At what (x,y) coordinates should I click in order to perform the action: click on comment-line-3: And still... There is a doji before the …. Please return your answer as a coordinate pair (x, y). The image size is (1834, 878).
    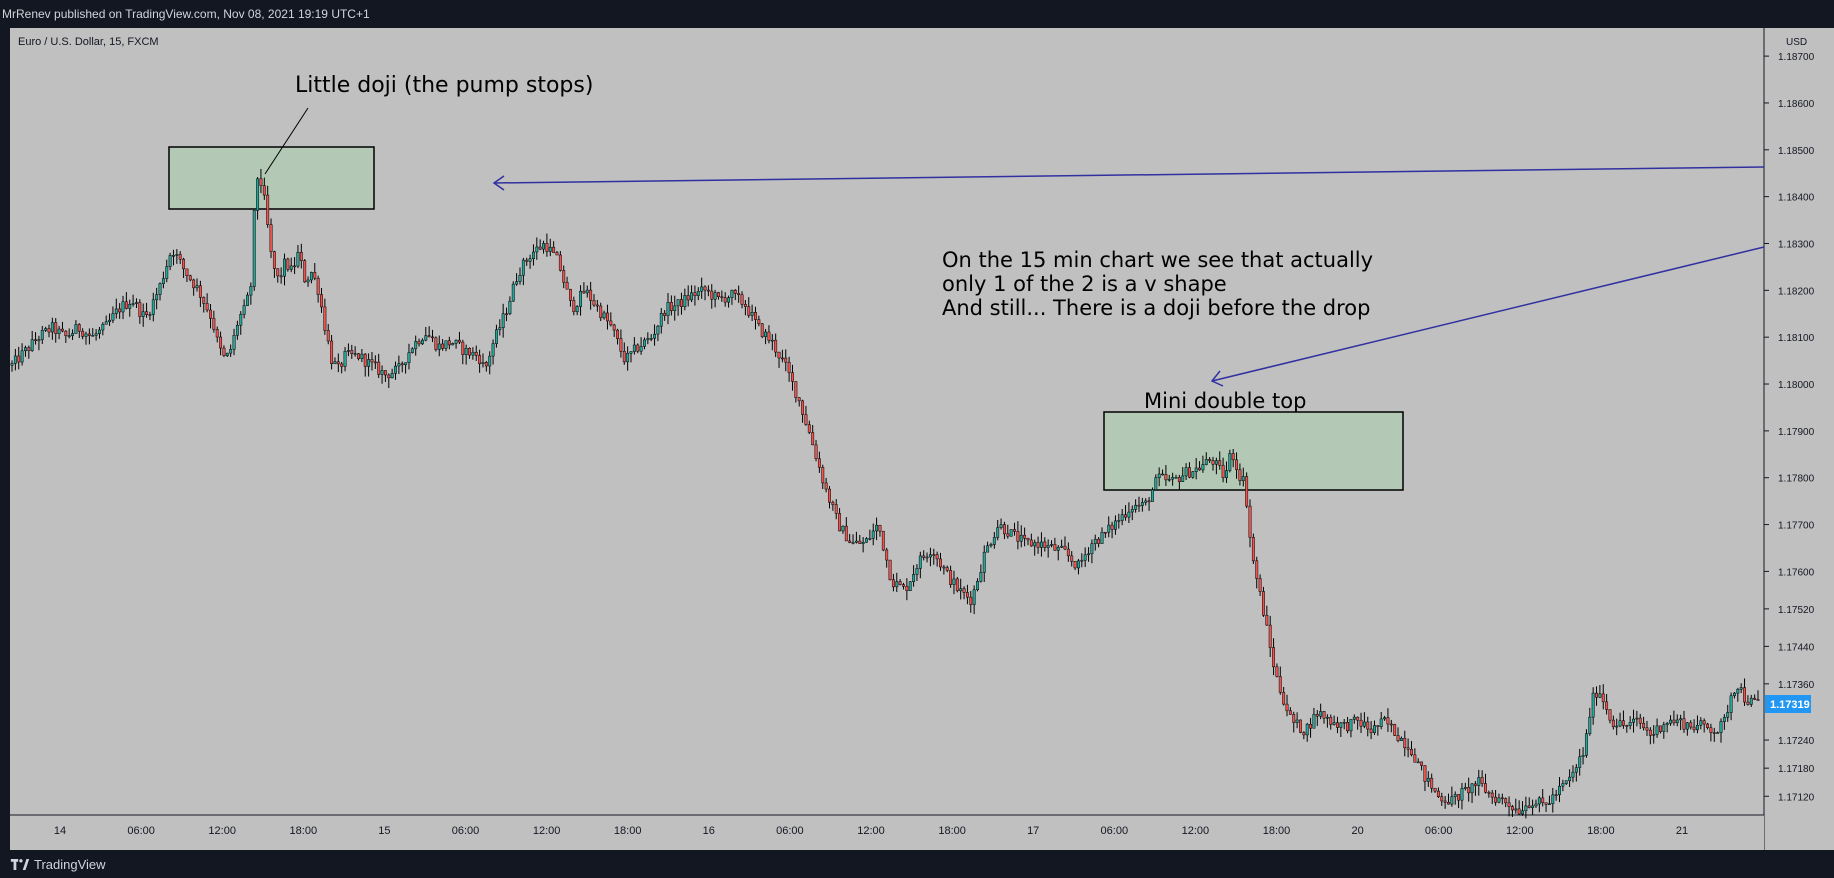
    Looking at the image, I should click on (1156, 308).